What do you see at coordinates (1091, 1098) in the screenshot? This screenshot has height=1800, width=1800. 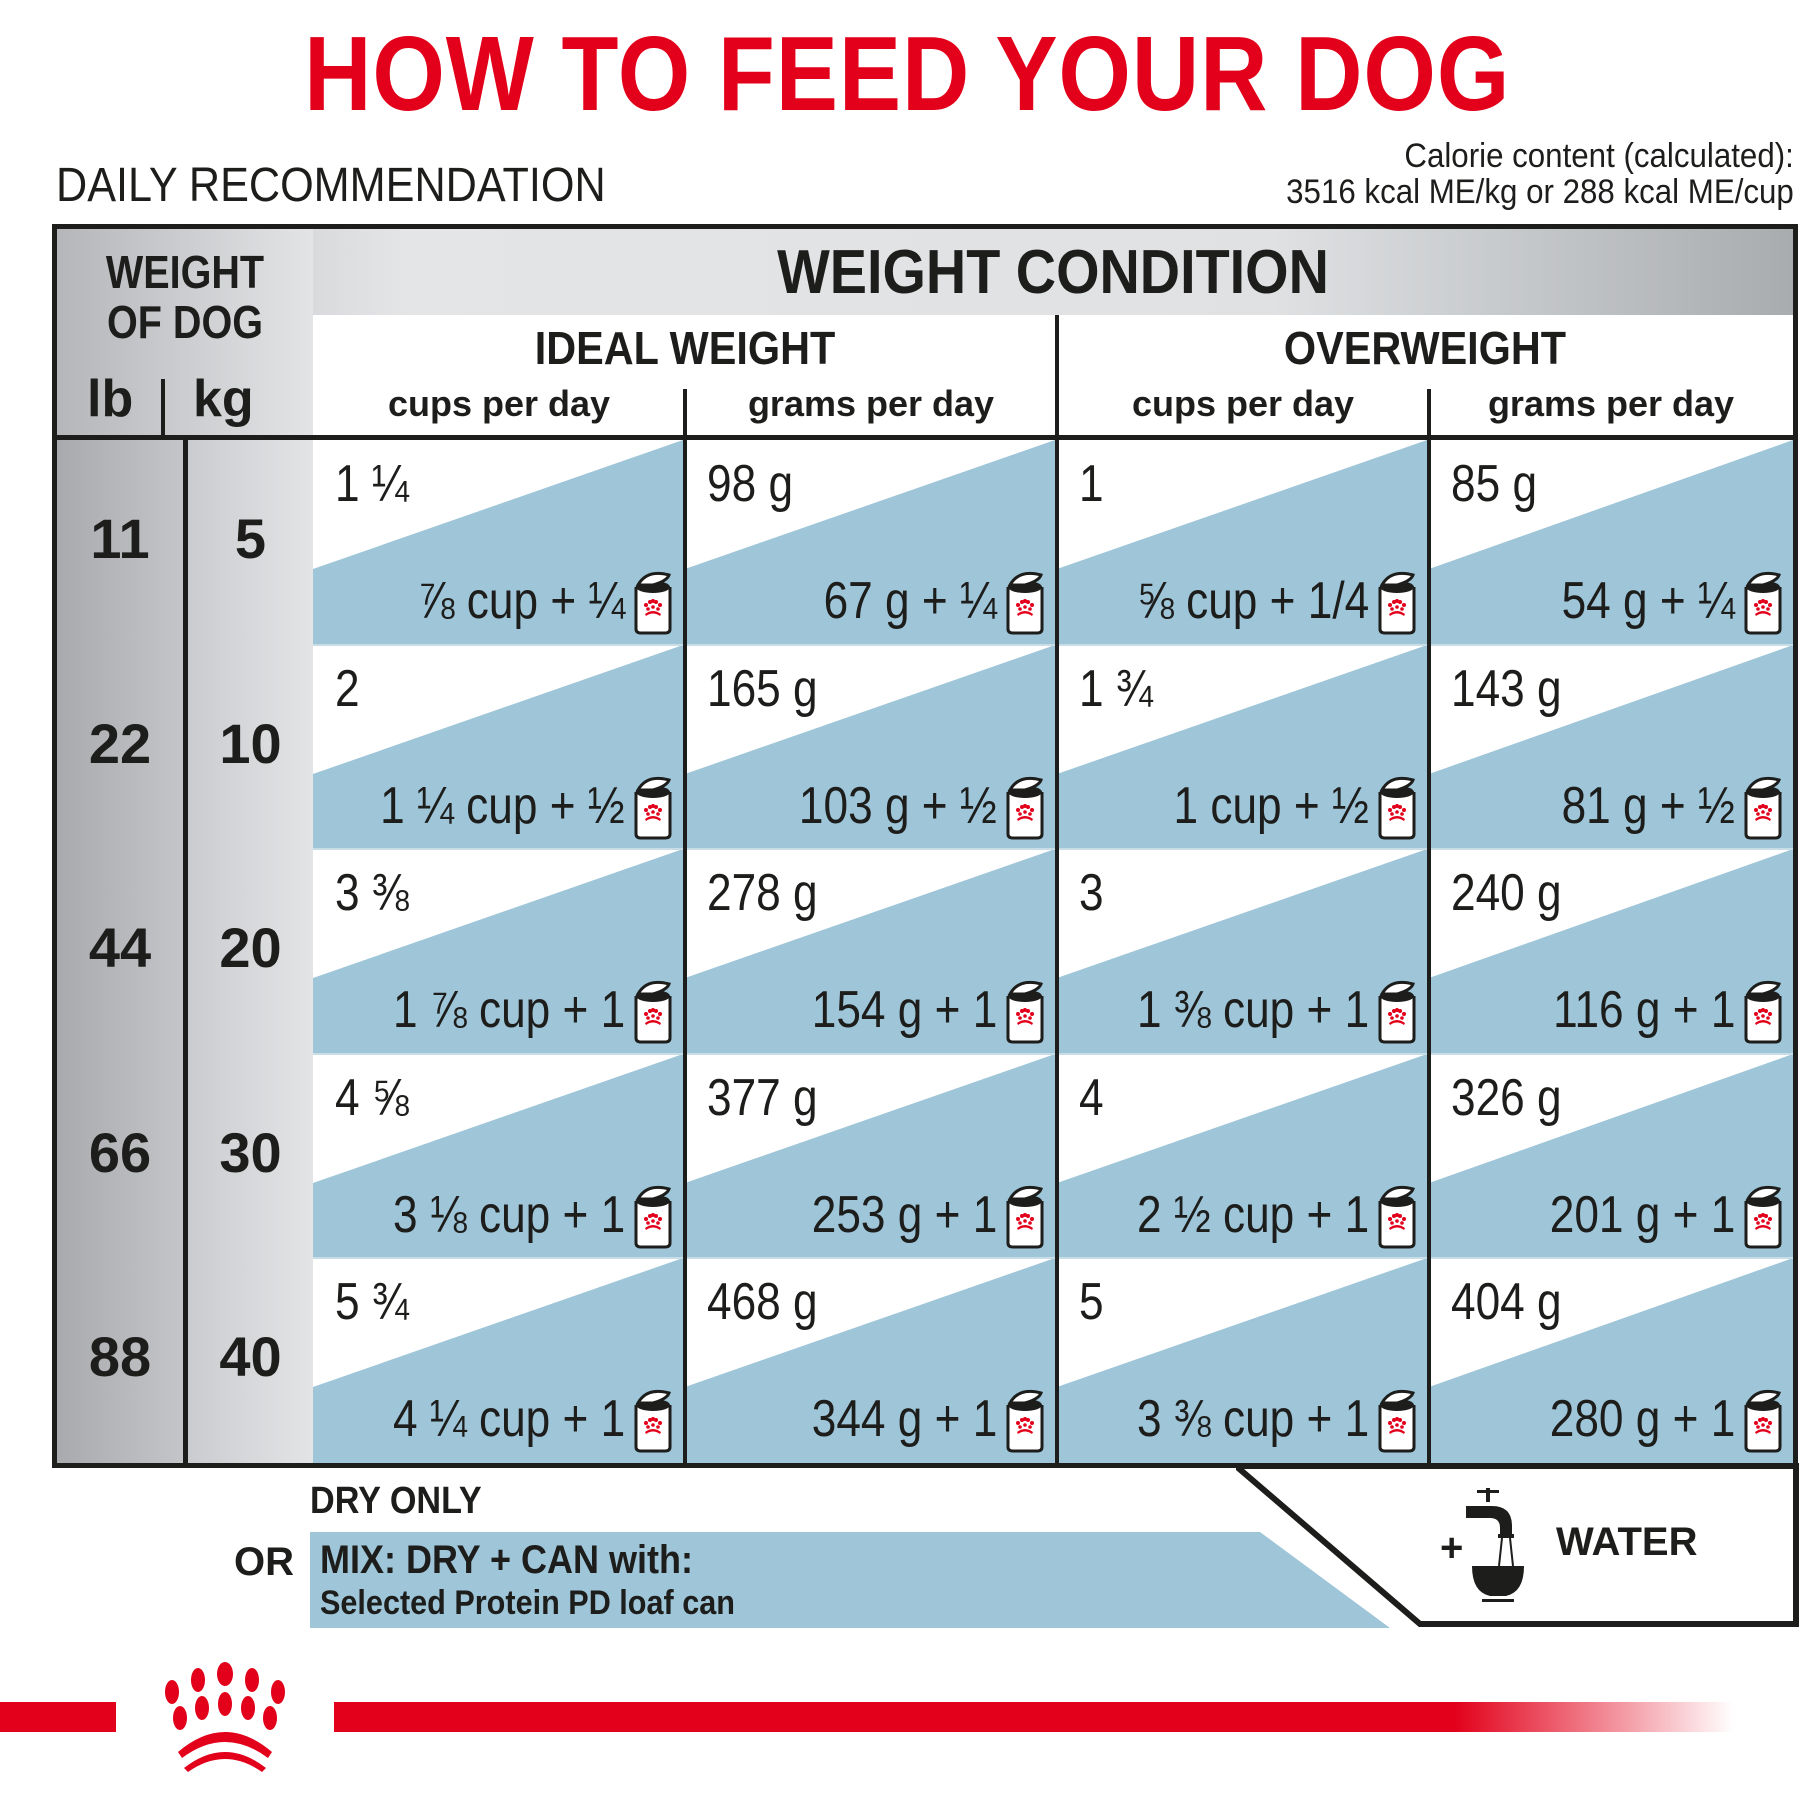 I see `dry-only-amount: 4` at bounding box center [1091, 1098].